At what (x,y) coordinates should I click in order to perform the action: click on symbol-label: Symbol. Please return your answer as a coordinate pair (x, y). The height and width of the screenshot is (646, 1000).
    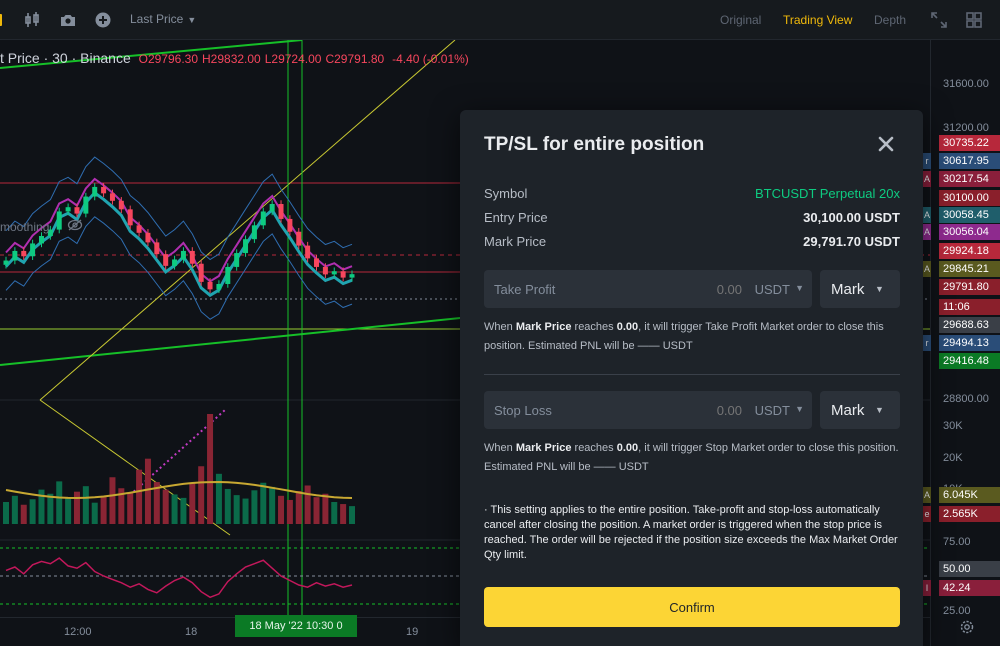
    Looking at the image, I should click on (506, 193).